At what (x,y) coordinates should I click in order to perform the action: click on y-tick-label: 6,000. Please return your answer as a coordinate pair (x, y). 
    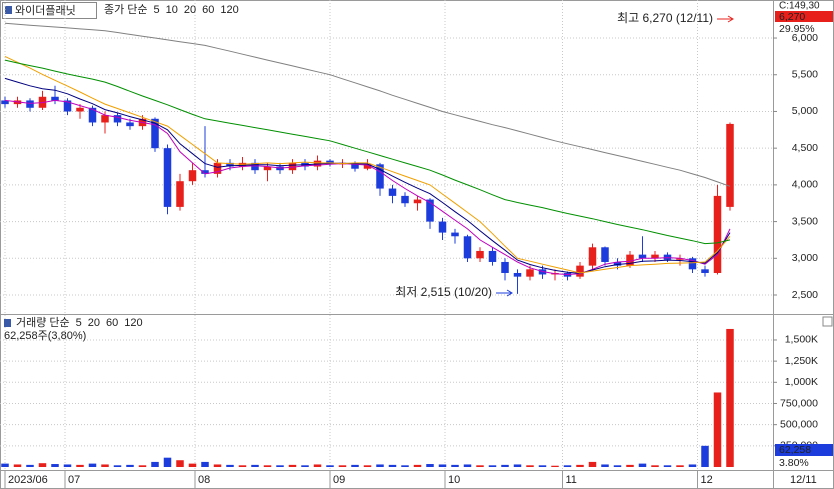
    Looking at the image, I should click on (805, 38).